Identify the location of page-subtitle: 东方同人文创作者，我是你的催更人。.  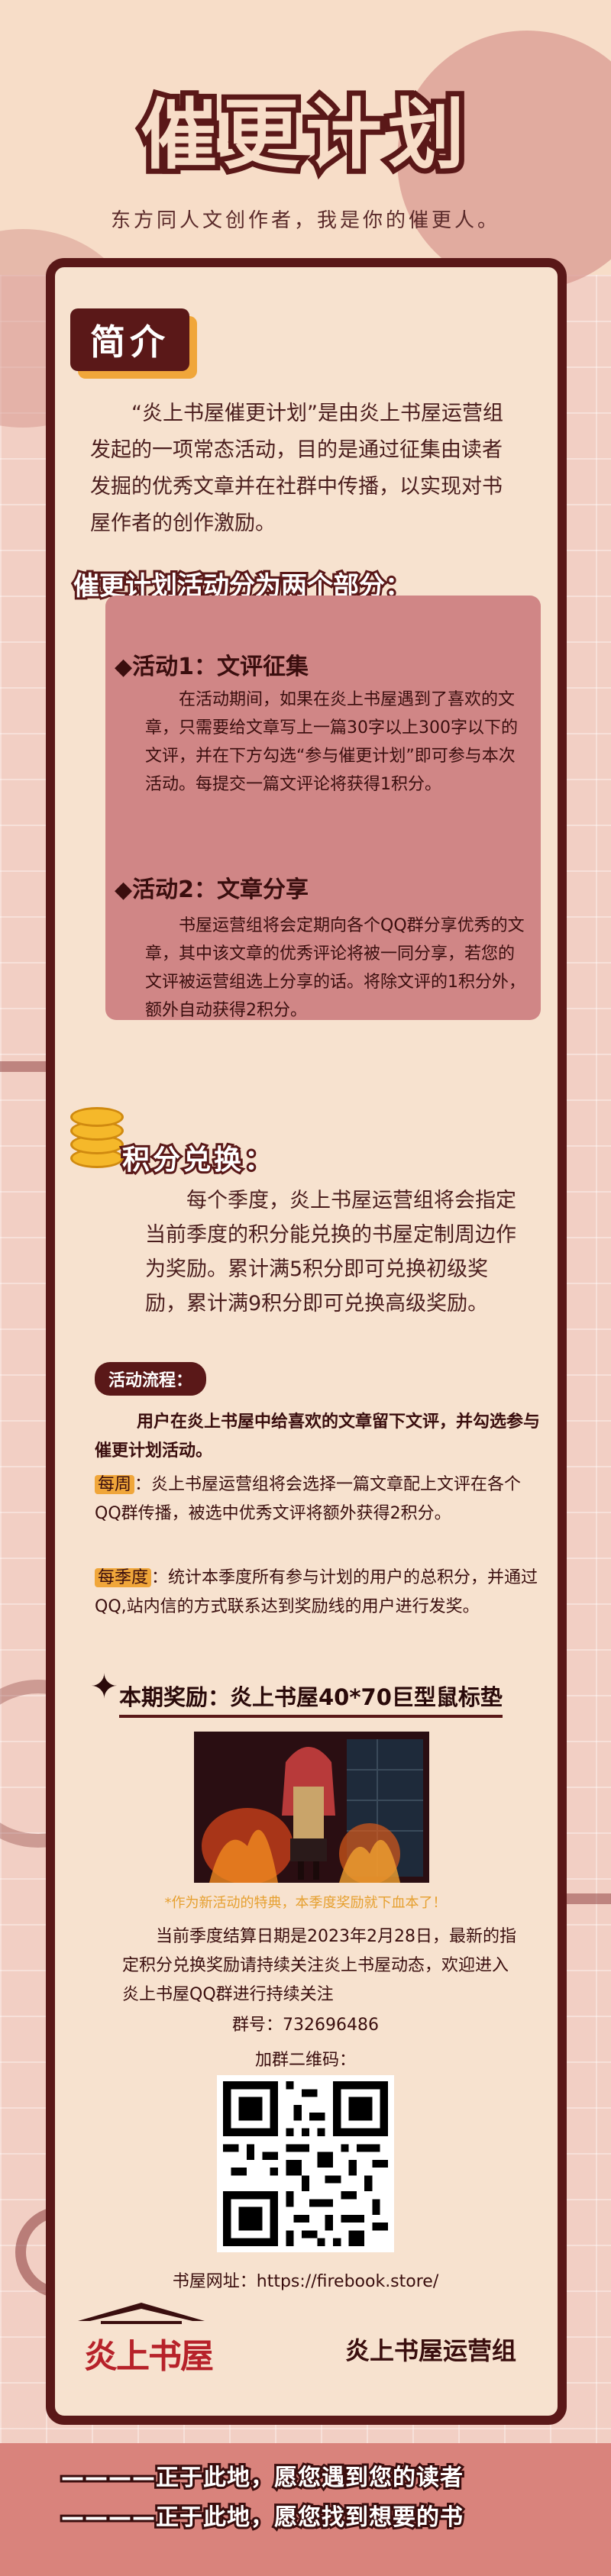
(305, 220).